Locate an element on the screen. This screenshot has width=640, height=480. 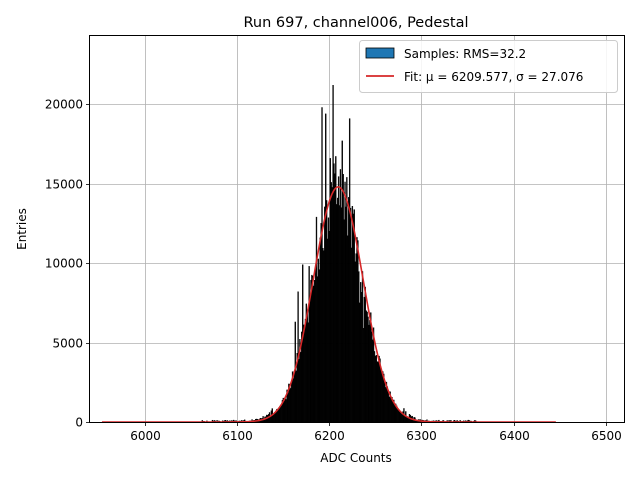
x-axis-label: ADC Counts is located at coordinates (356, 458).